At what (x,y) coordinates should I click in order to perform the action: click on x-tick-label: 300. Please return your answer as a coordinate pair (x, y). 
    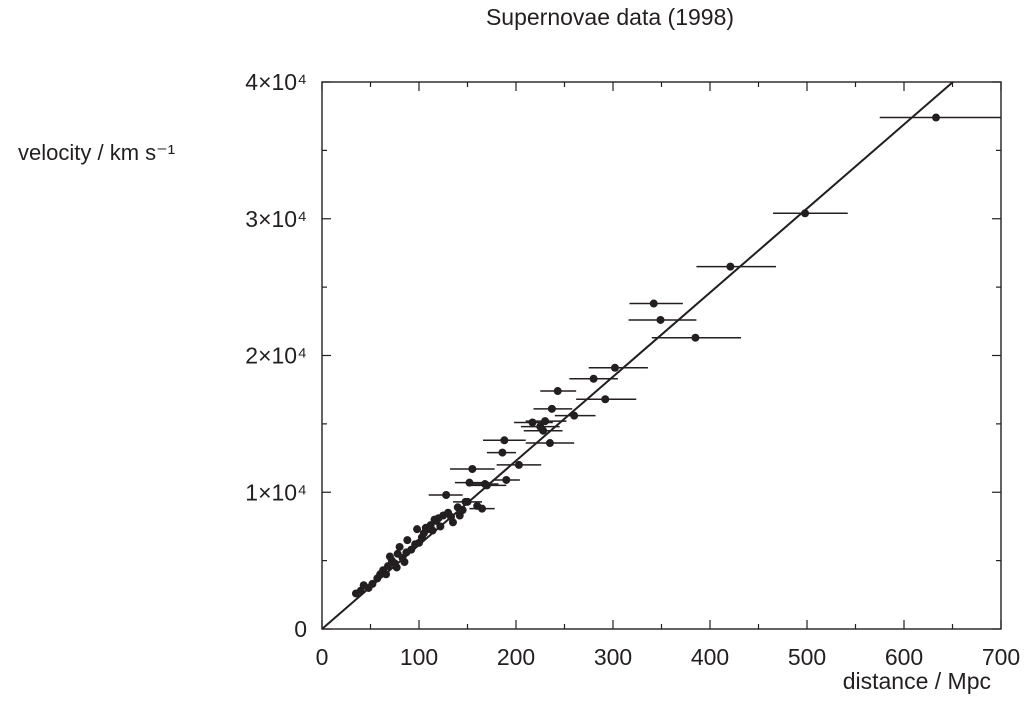
    Looking at the image, I should click on (613, 657).